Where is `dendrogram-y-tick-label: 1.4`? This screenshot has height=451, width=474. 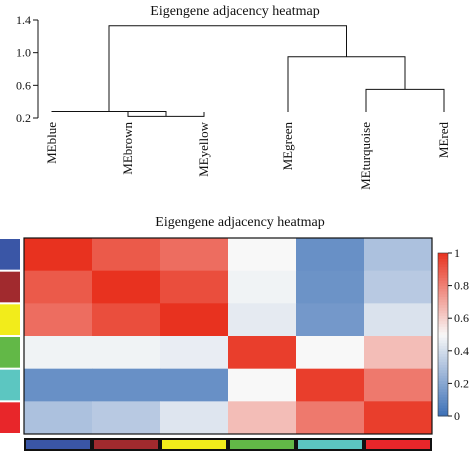
dendrogram-y-tick-label: 1.4 is located at coordinates (23, 20).